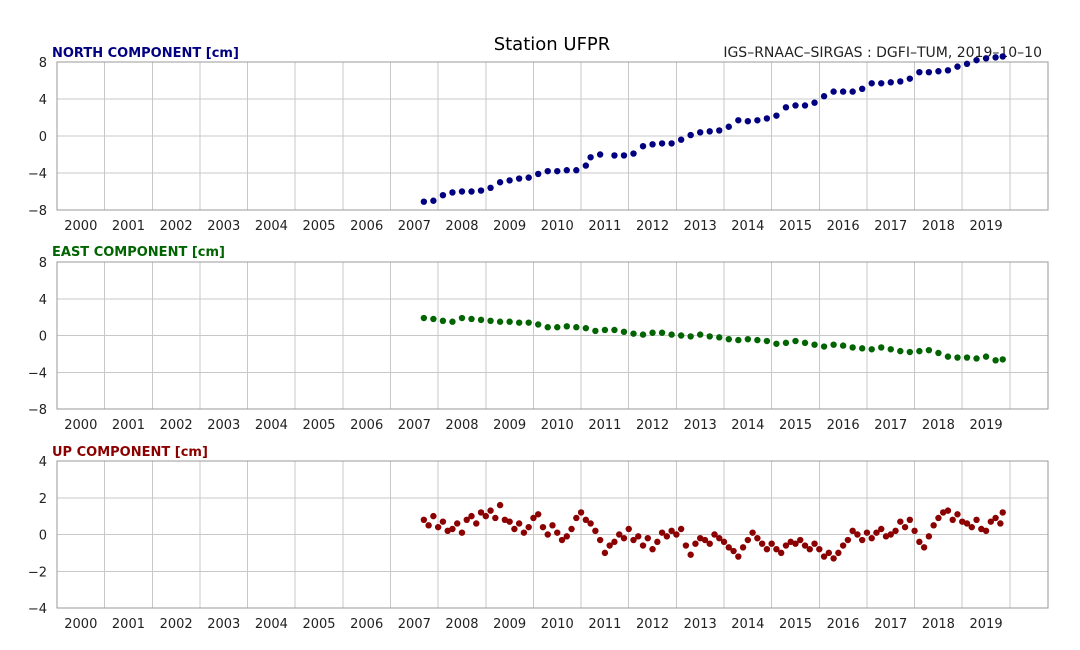 The image size is (1080, 650). What do you see at coordinates (890, 624) in the screenshot?
I see `up-xtick-label: 2017` at bounding box center [890, 624].